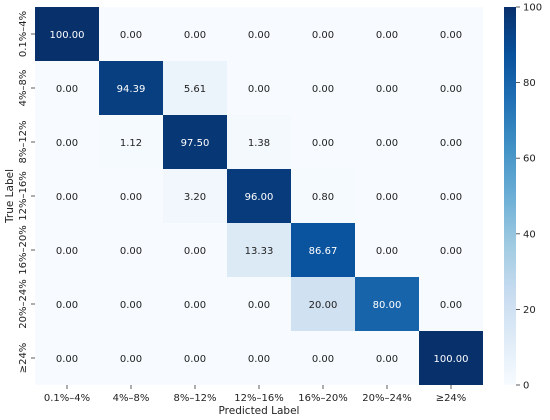 The height and width of the screenshot is (420, 550). What do you see at coordinates (529, 159) in the screenshot?
I see `colorbar-tick-label: 60` at bounding box center [529, 159].